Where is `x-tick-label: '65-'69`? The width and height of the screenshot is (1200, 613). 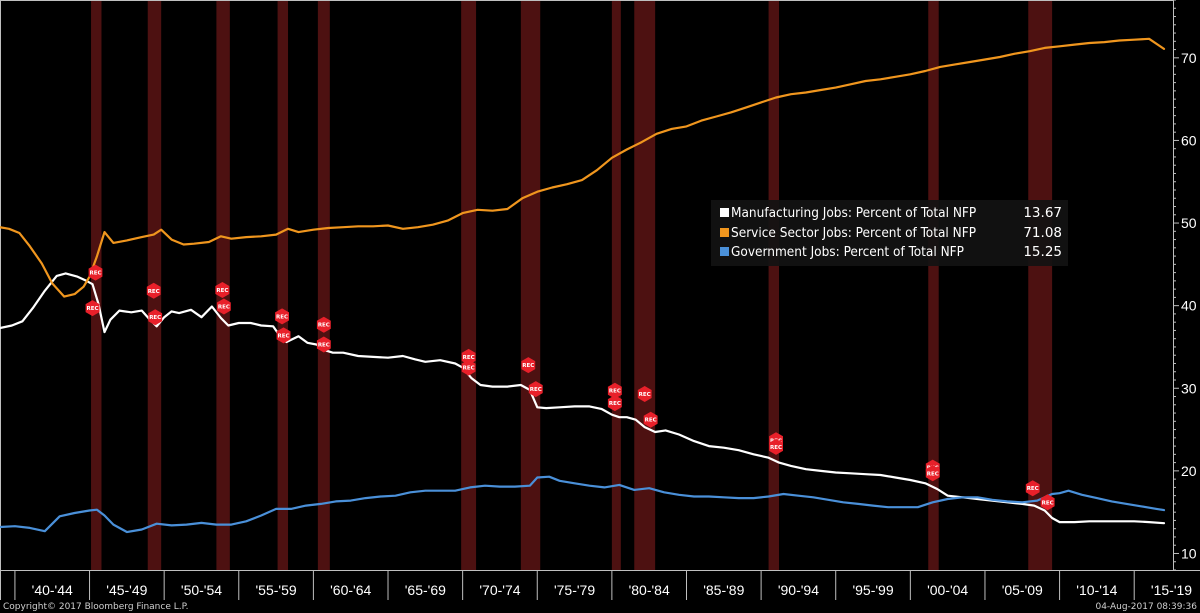 x-tick-label: '65-'69 is located at coordinates (425, 590).